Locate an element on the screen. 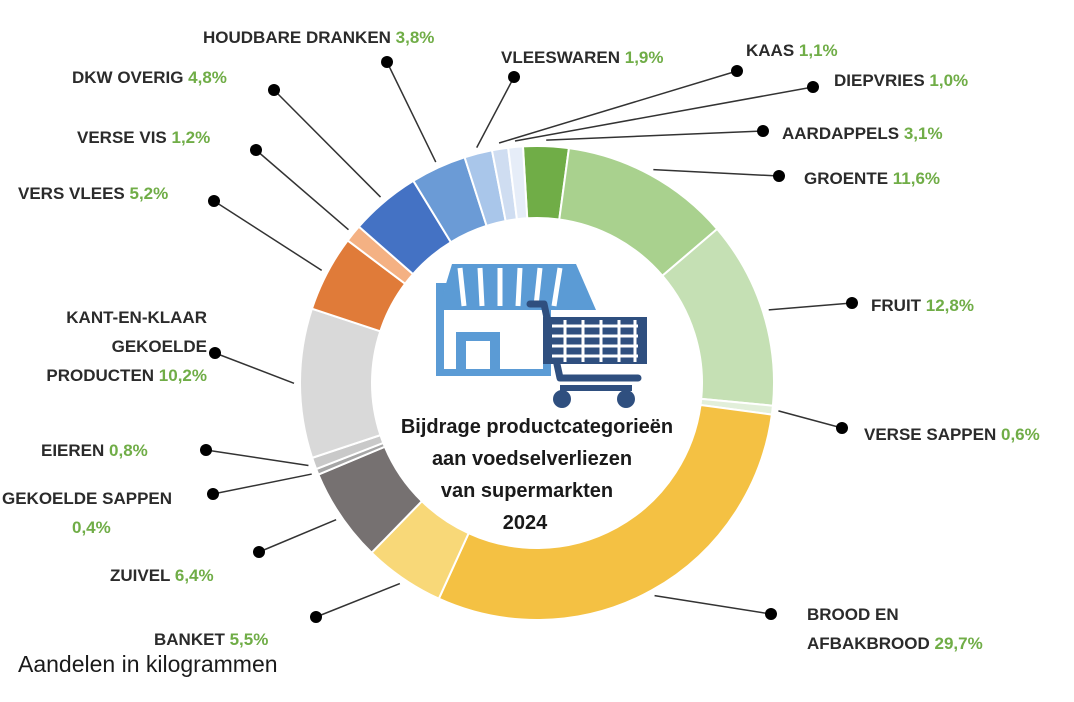 The width and height of the screenshot is (1074, 702). slice-category: AARDAPPELS is located at coordinates (840, 133).